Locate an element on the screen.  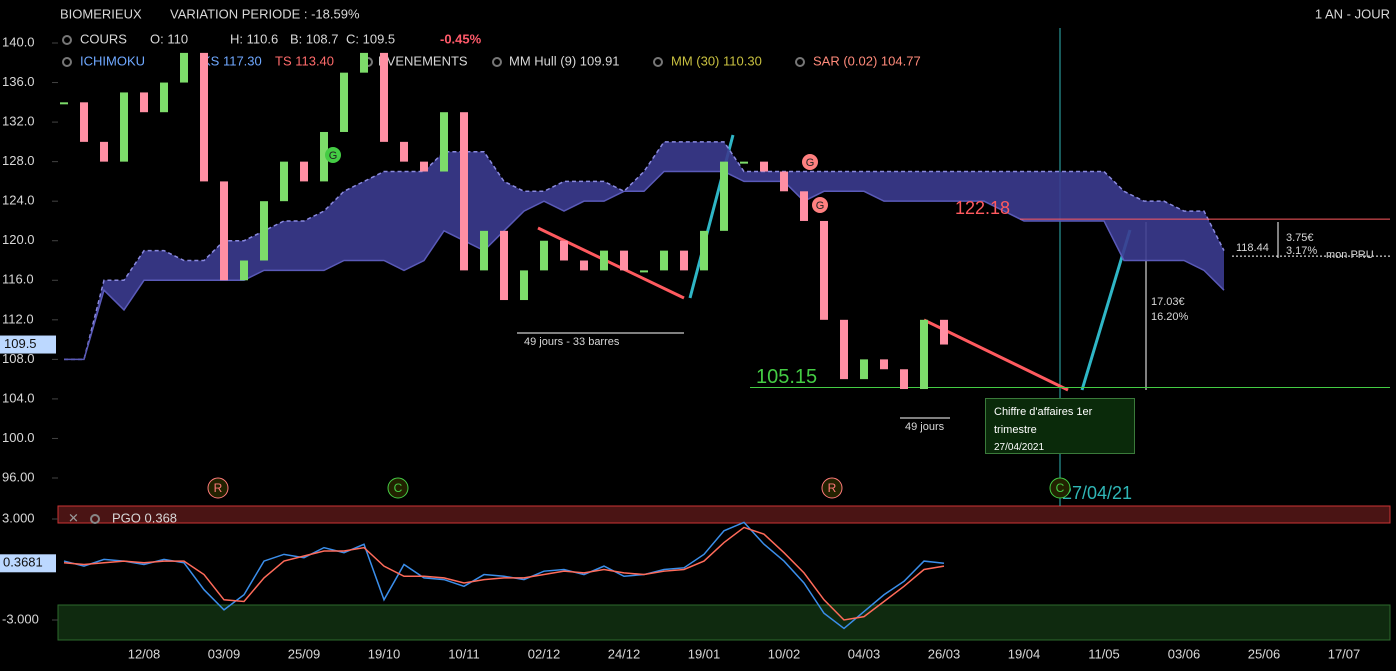
tooltip-date: 27/04/2021 is located at coordinates (1019, 447).